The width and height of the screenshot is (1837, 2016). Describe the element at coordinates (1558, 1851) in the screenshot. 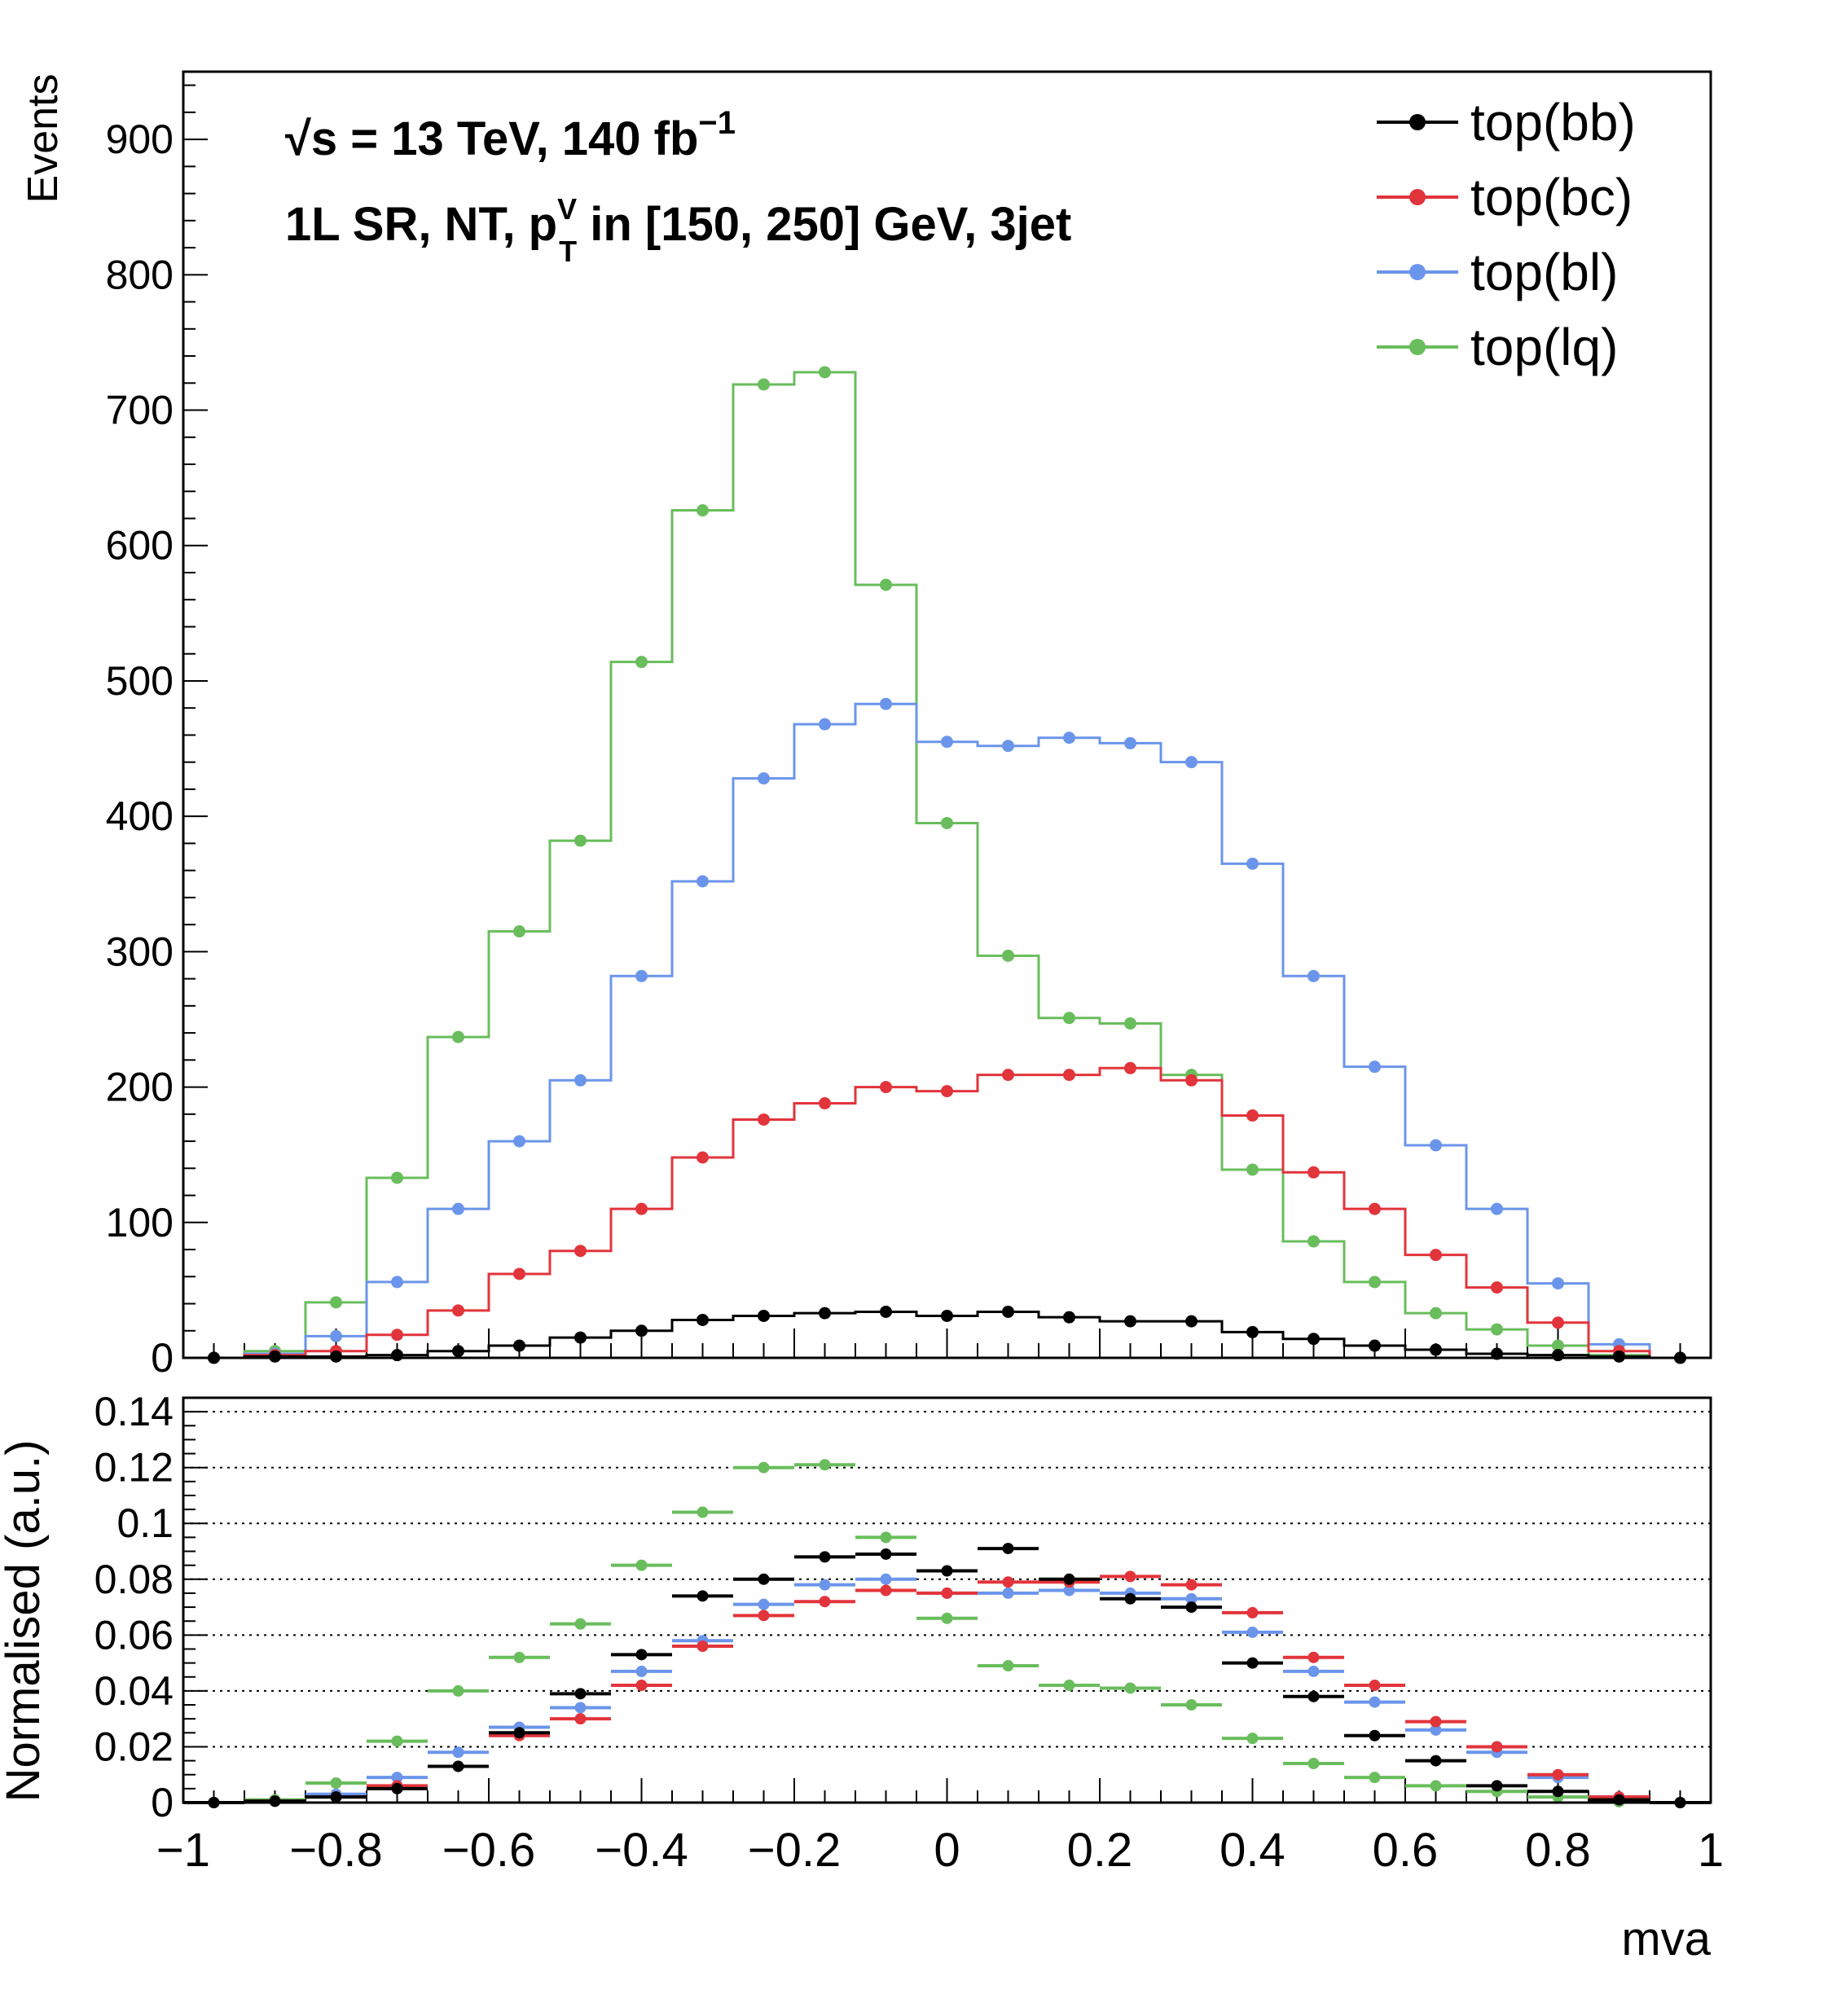

I see `x-tick-label: 0.8` at that location.